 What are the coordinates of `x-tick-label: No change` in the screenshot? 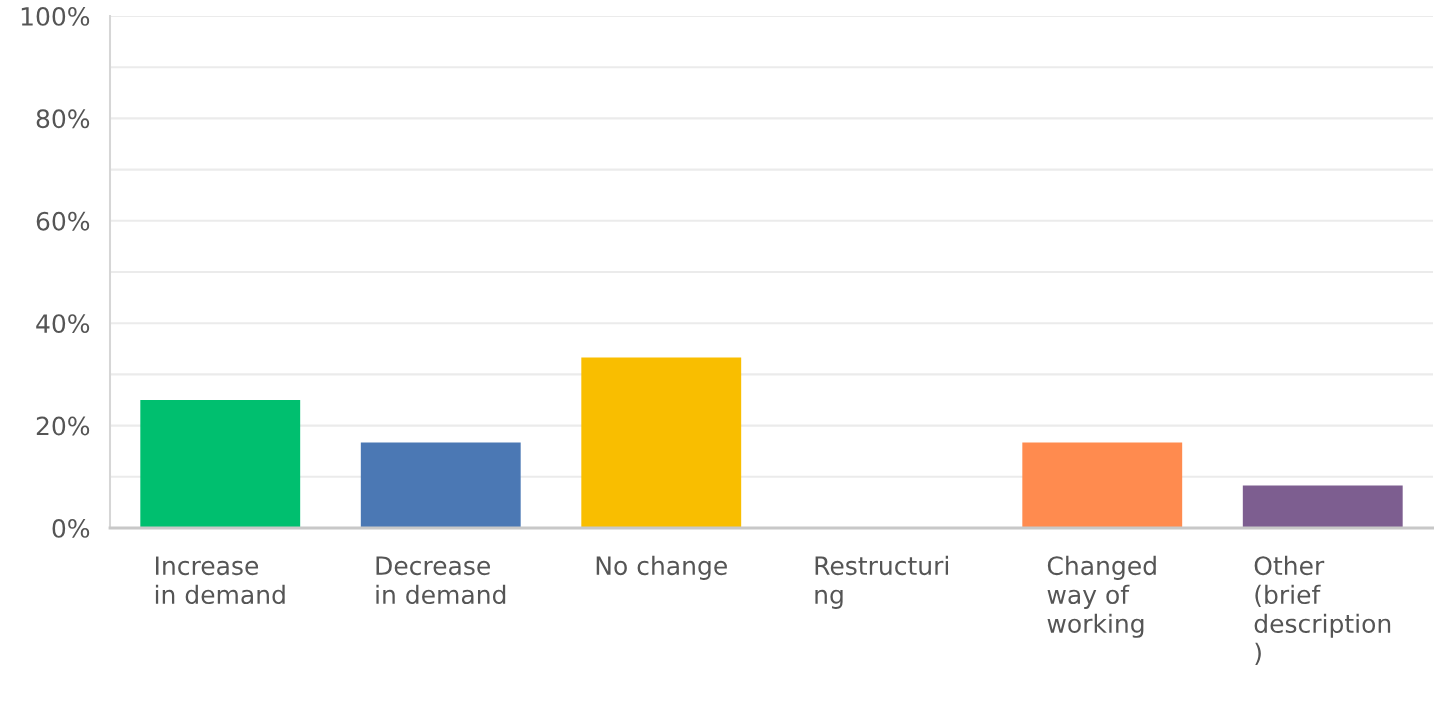 It's located at (661, 567).